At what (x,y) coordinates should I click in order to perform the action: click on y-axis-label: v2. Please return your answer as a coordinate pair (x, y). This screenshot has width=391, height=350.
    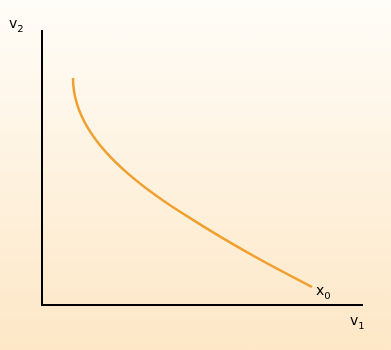
    Looking at the image, I should click on (16, 25).